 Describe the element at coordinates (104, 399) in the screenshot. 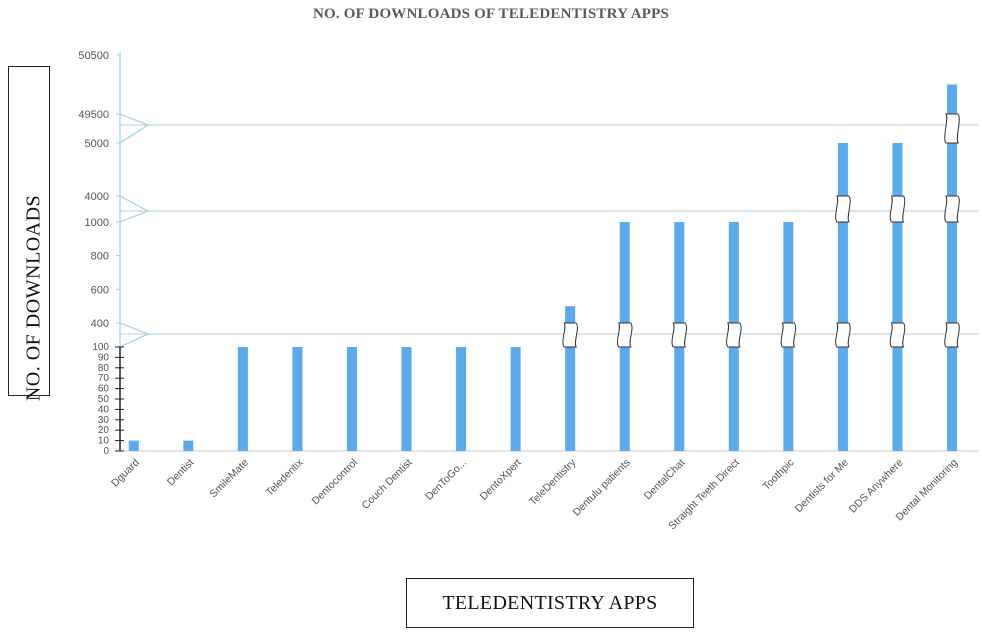

I see `y-tick-label: 50` at that location.